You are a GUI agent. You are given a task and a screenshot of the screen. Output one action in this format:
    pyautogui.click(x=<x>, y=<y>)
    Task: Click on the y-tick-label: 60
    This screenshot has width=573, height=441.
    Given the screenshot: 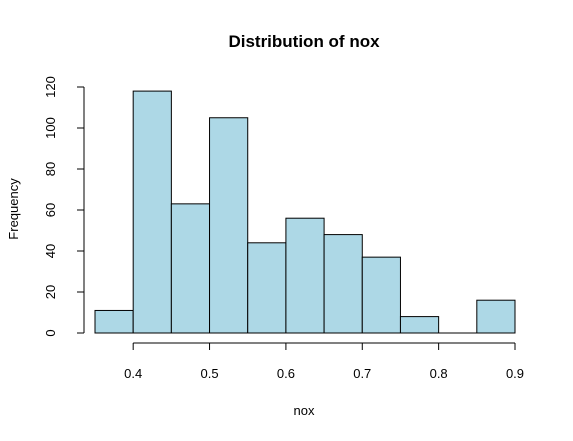 What is the action you would take?
    pyautogui.click(x=50, y=210)
    